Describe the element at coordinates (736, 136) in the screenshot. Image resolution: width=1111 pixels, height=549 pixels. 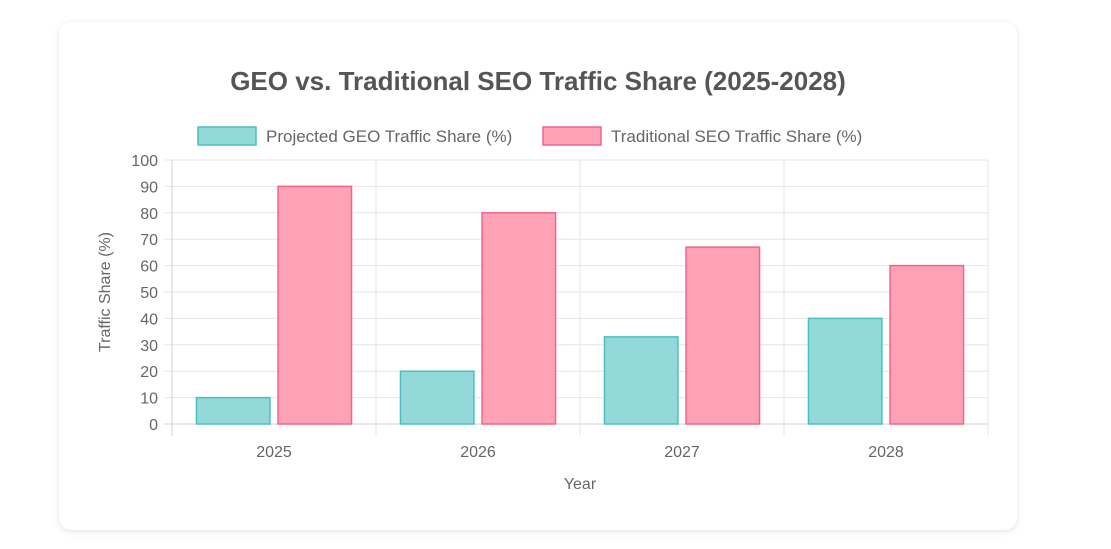
I see `legend-label-seo: Traditional SEO Traffic Share (%)` at that location.